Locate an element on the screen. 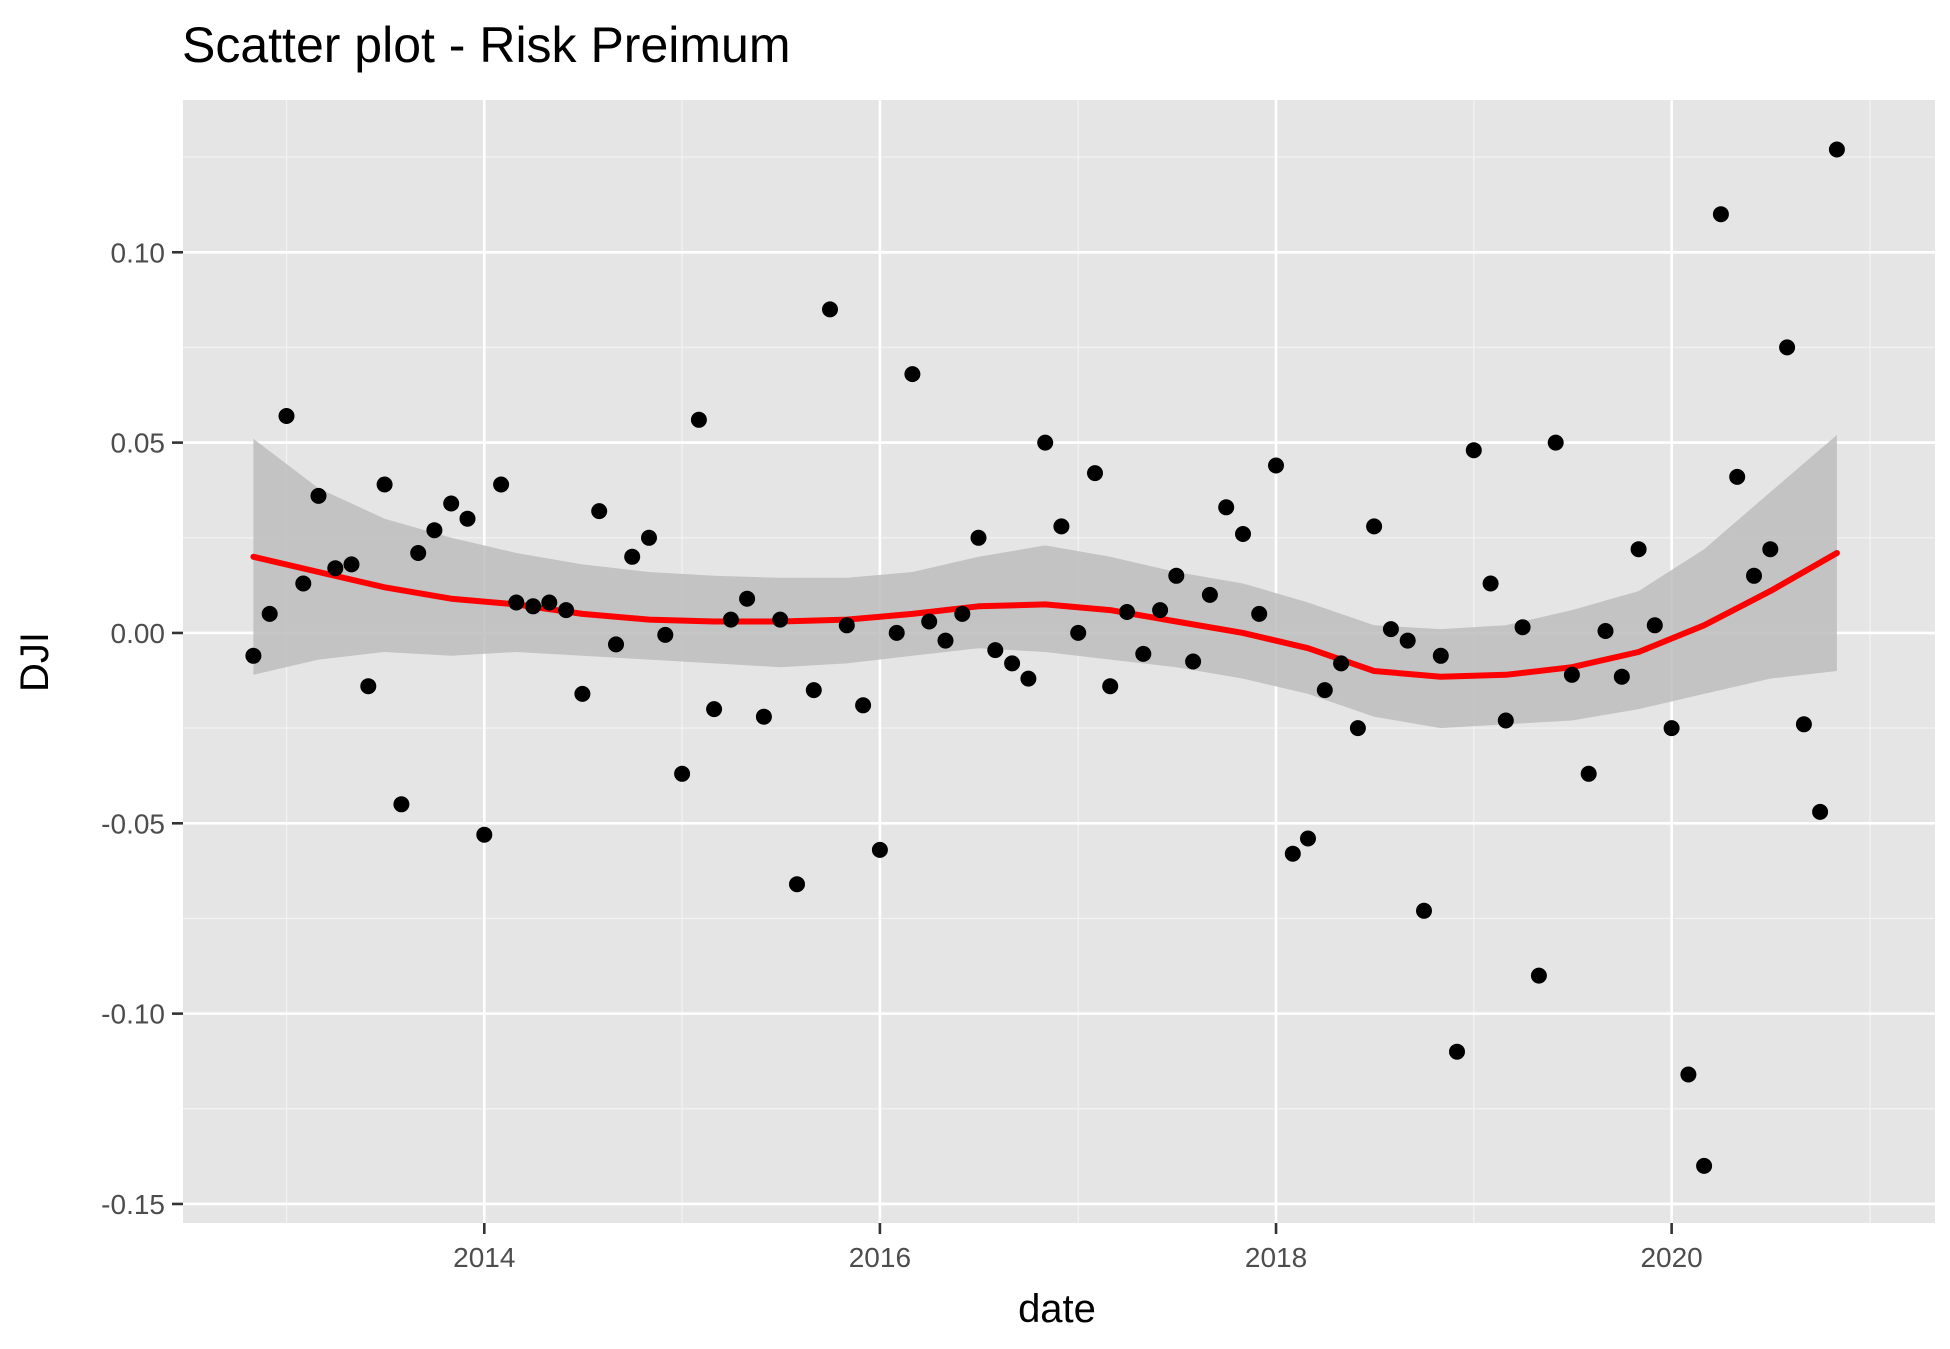  y-tick-label: 0.05 is located at coordinates (138, 443).